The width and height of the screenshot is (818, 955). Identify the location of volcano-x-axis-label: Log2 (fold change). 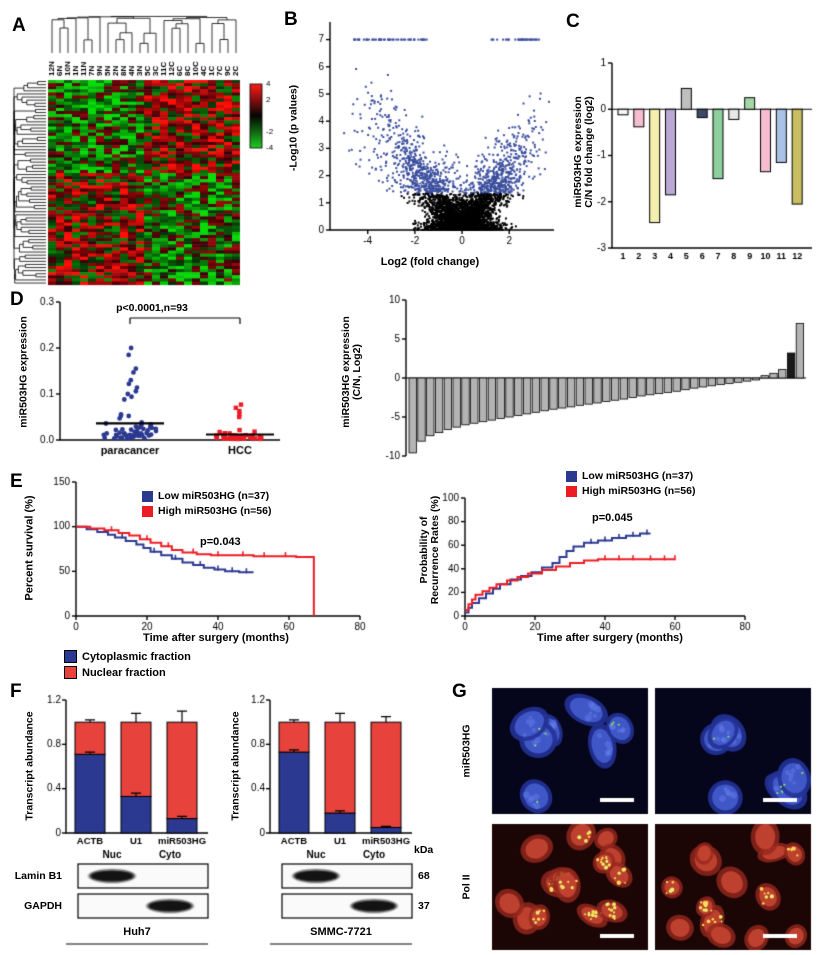
(430, 262).